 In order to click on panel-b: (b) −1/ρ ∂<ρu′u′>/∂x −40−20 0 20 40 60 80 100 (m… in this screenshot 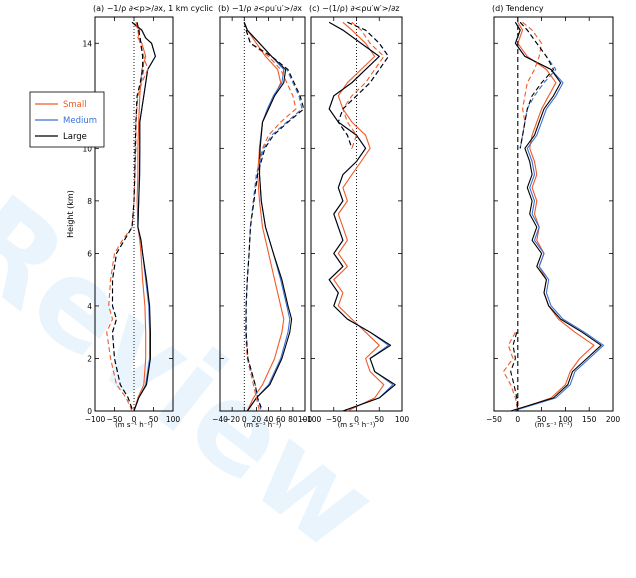, I will do `click(262, 216)`.